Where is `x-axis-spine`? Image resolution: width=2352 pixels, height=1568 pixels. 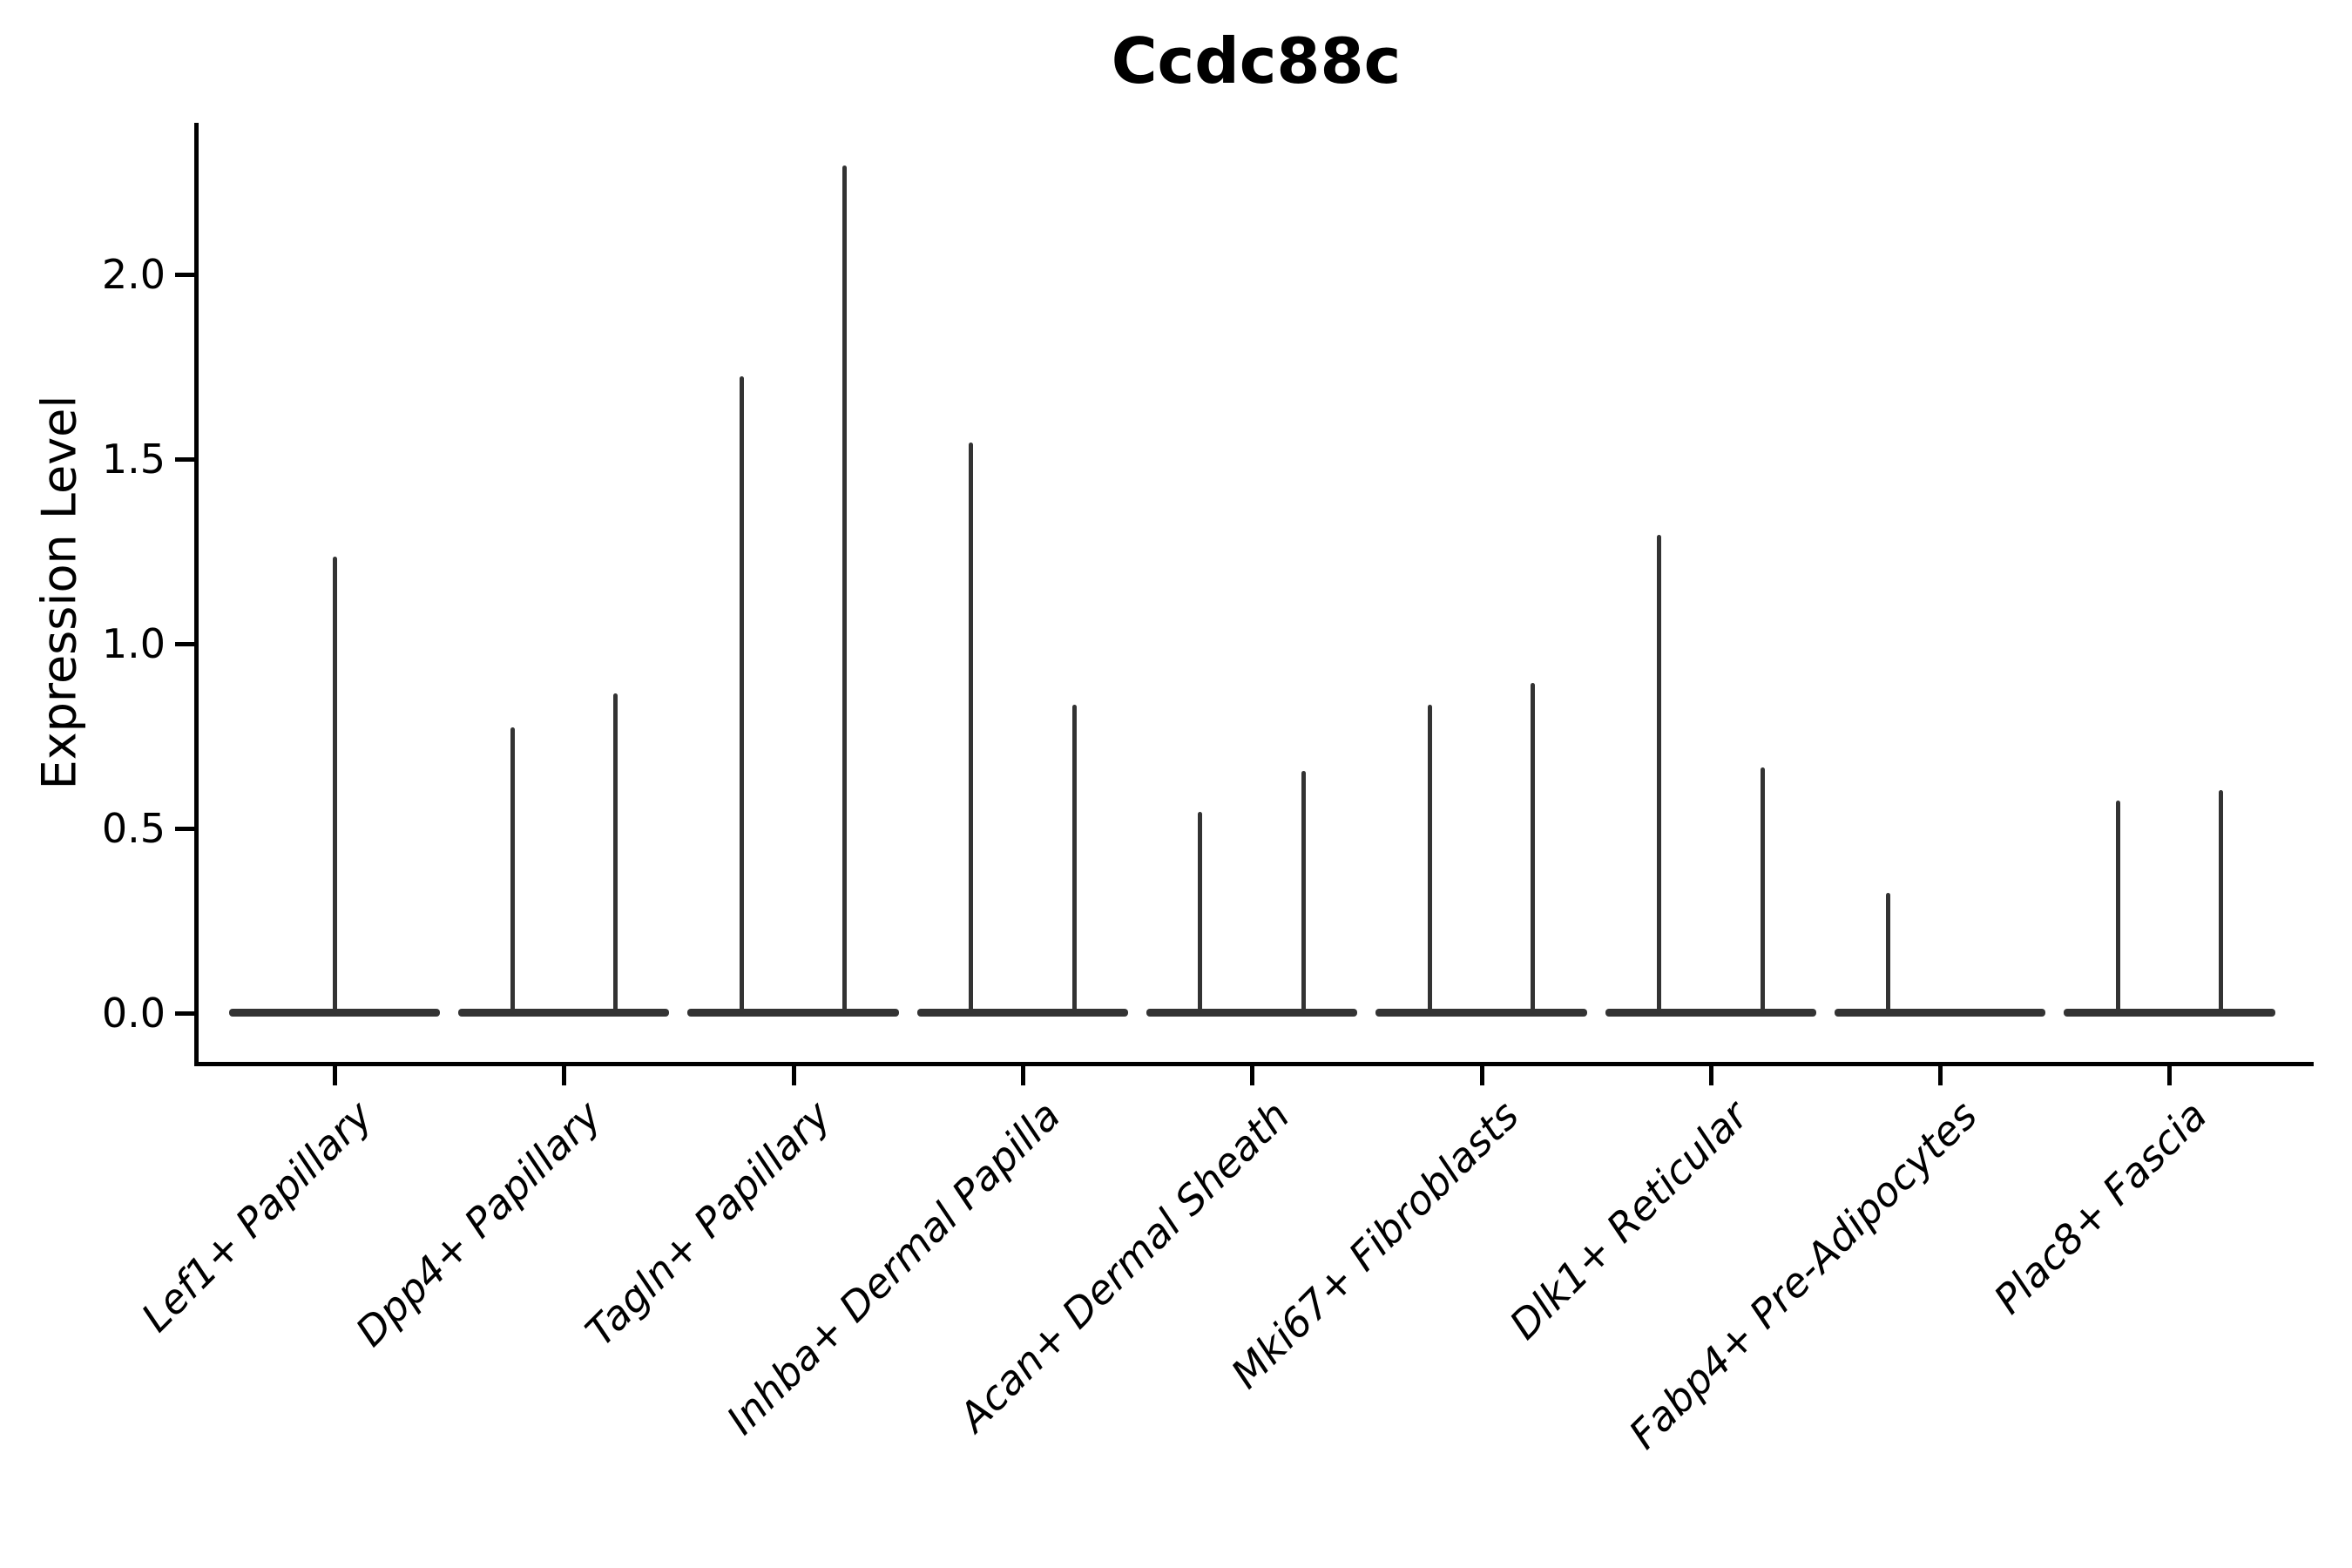
x-axis-spine is located at coordinates (1254, 1064).